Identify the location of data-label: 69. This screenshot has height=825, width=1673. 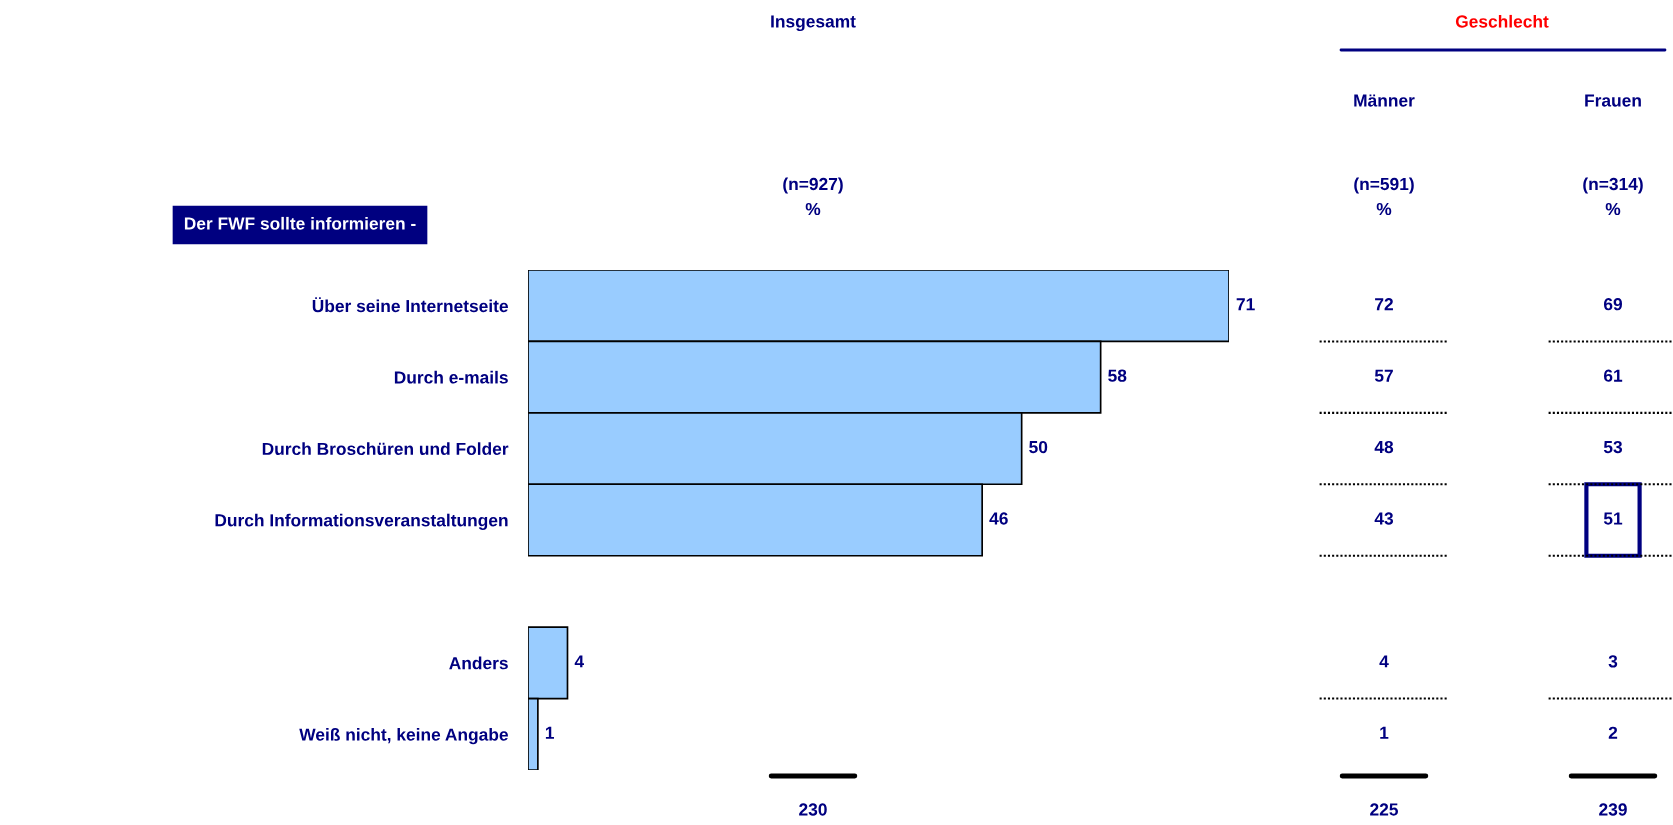
(1613, 304).